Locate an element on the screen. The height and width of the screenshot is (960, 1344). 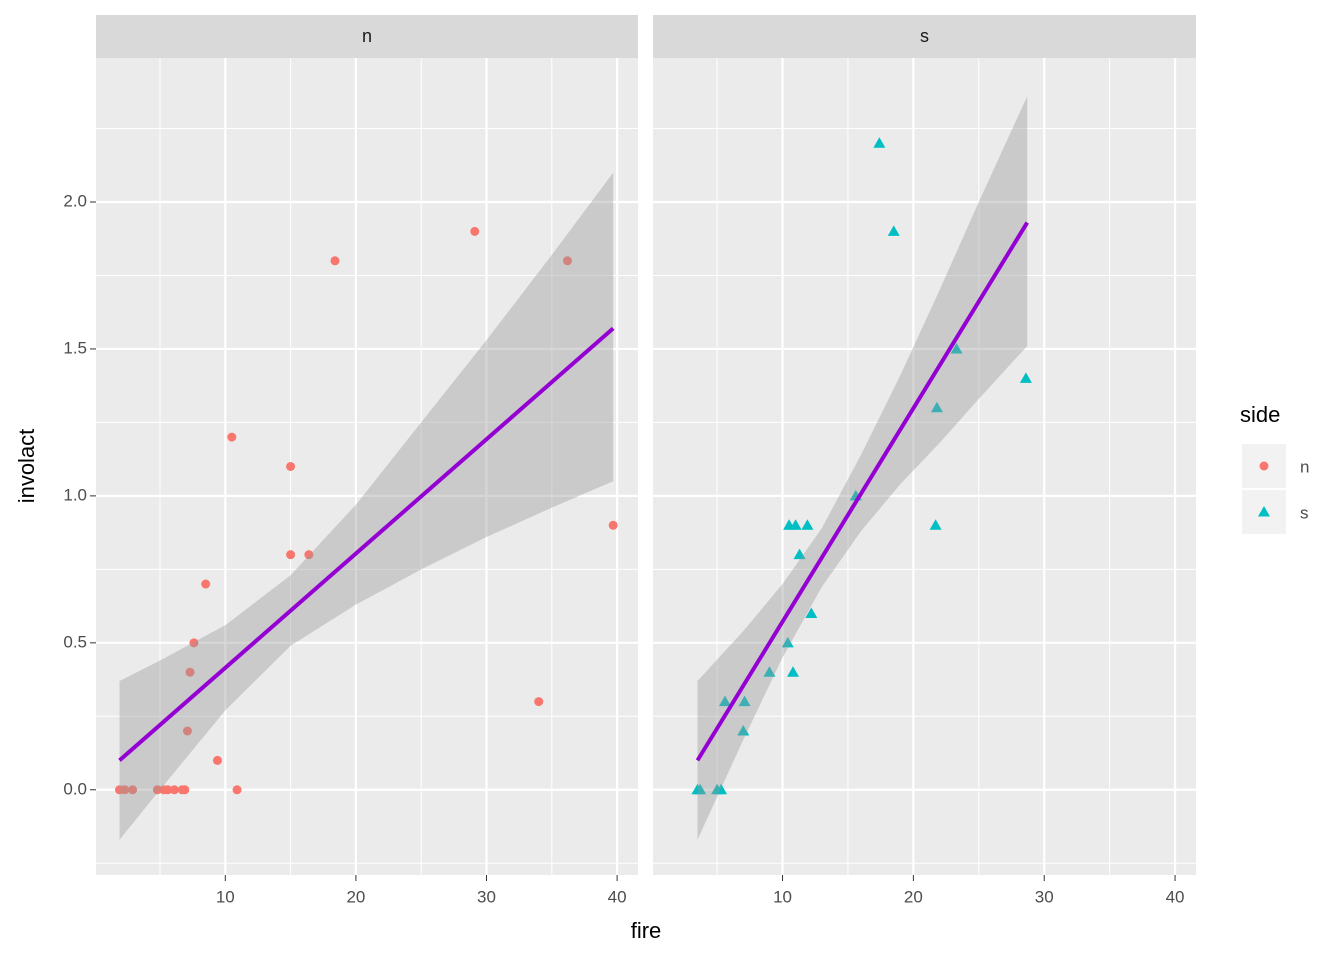
y-tick-label: 1.0 is located at coordinates (75, 494).